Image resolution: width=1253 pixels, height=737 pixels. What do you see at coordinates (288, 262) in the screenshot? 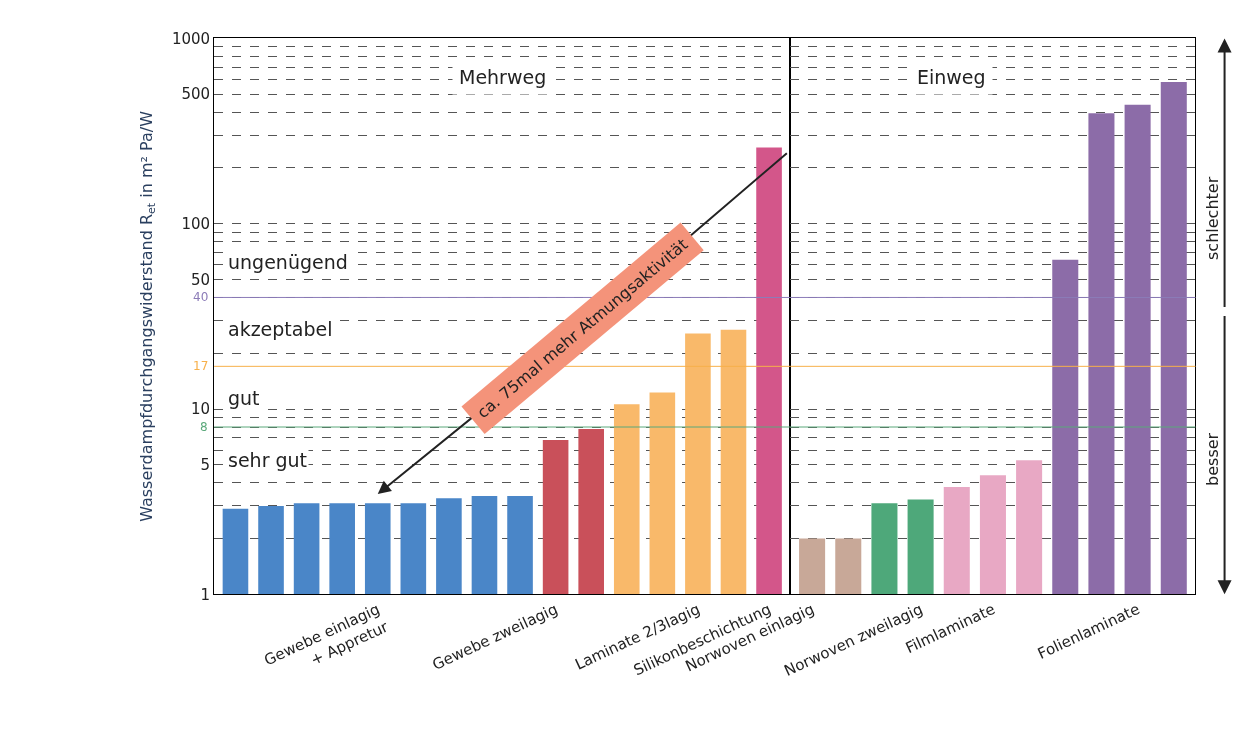
I see `annotation: ungenügend` at bounding box center [288, 262].